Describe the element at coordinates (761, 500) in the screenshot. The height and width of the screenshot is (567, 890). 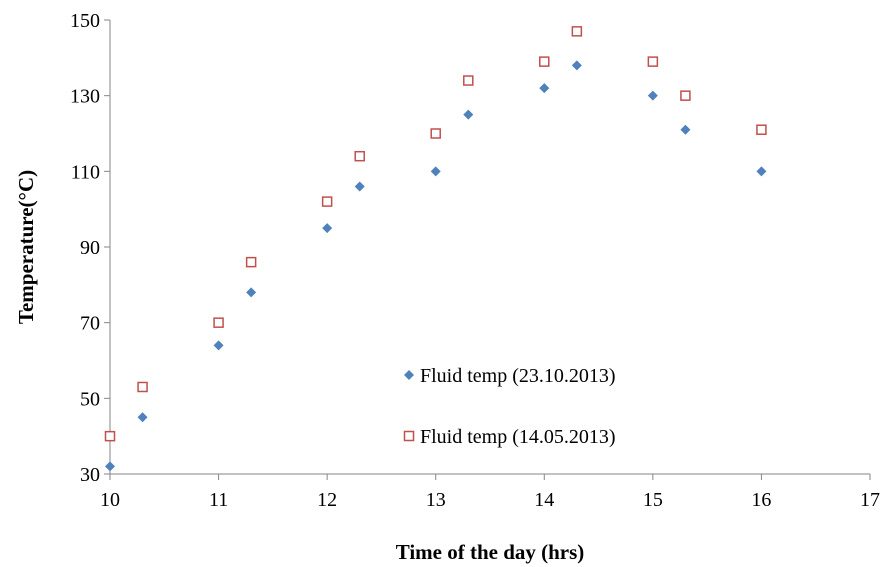
I see `x-tick-label: 16` at that location.